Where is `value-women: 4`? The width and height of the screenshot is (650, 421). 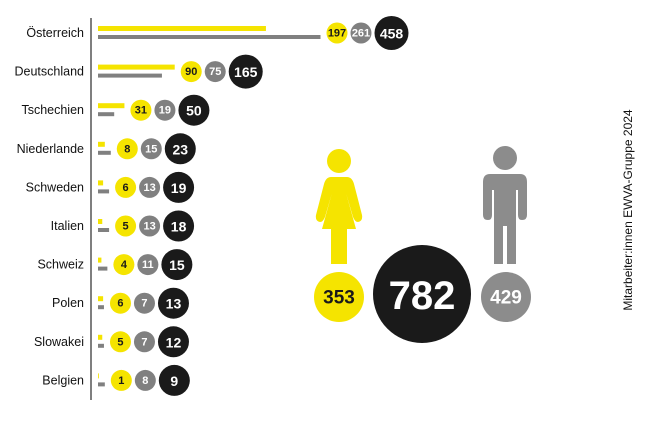 value-women: 4 is located at coordinates (124, 265).